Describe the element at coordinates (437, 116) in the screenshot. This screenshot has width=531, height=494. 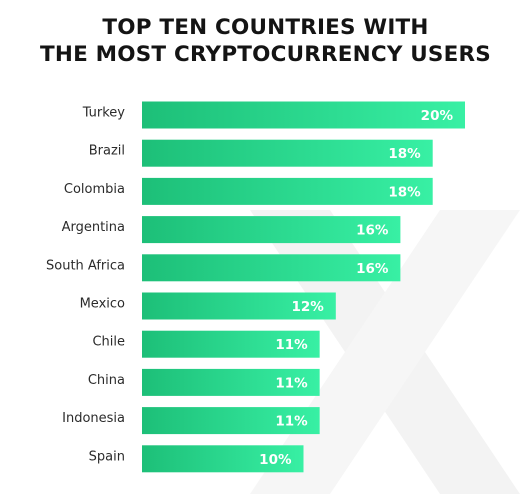
I see `value-label: 20%` at that location.